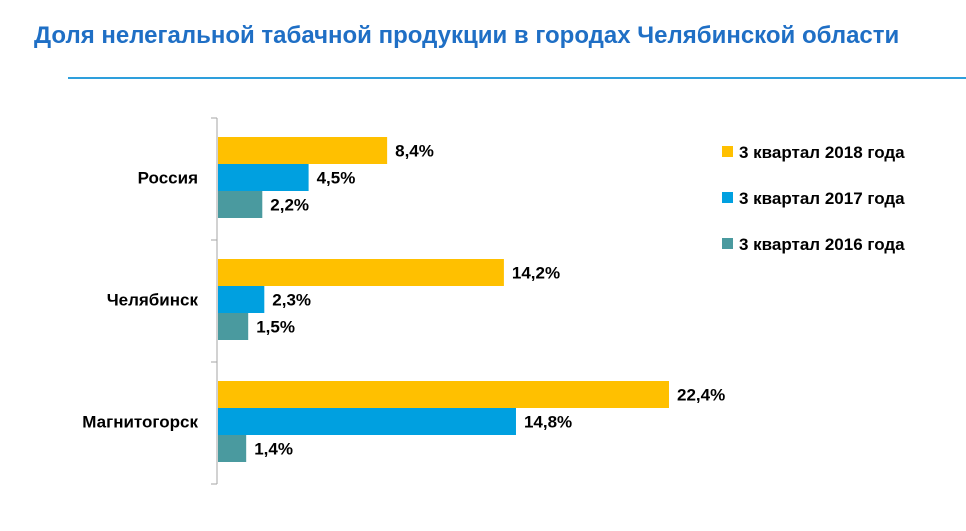 The height and width of the screenshot is (531, 966). Describe the element at coordinates (289, 205) in the screenshot. I see `data-label: 2,2%` at that location.